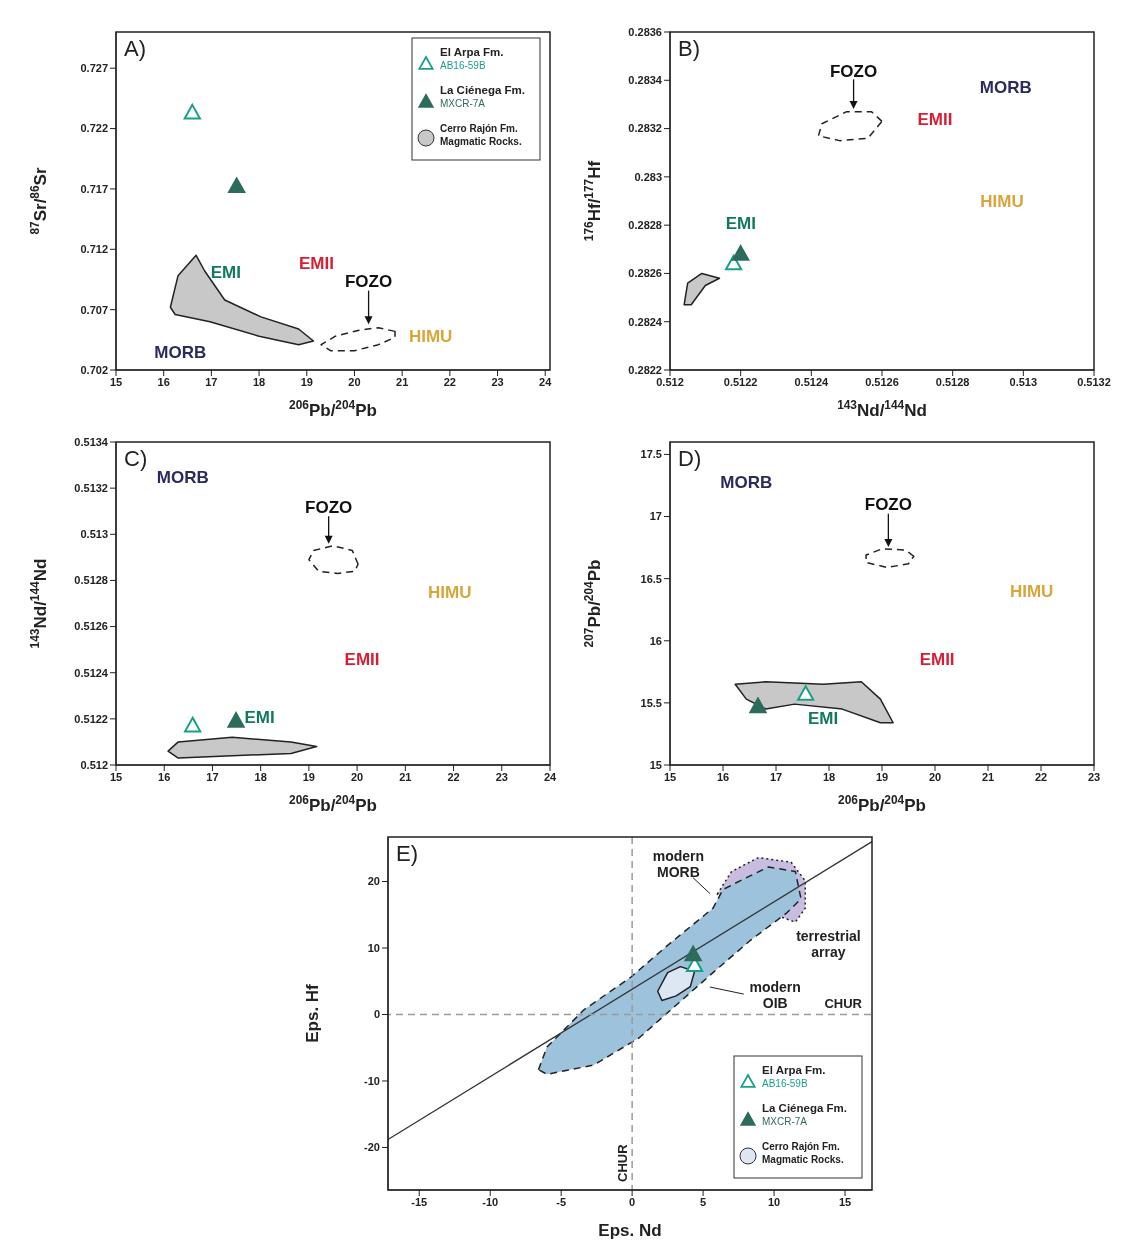 This screenshot has width=1125, height=1243. Describe the element at coordinates (678, 864) in the screenshot. I see `annotation: modern MORB` at that location.